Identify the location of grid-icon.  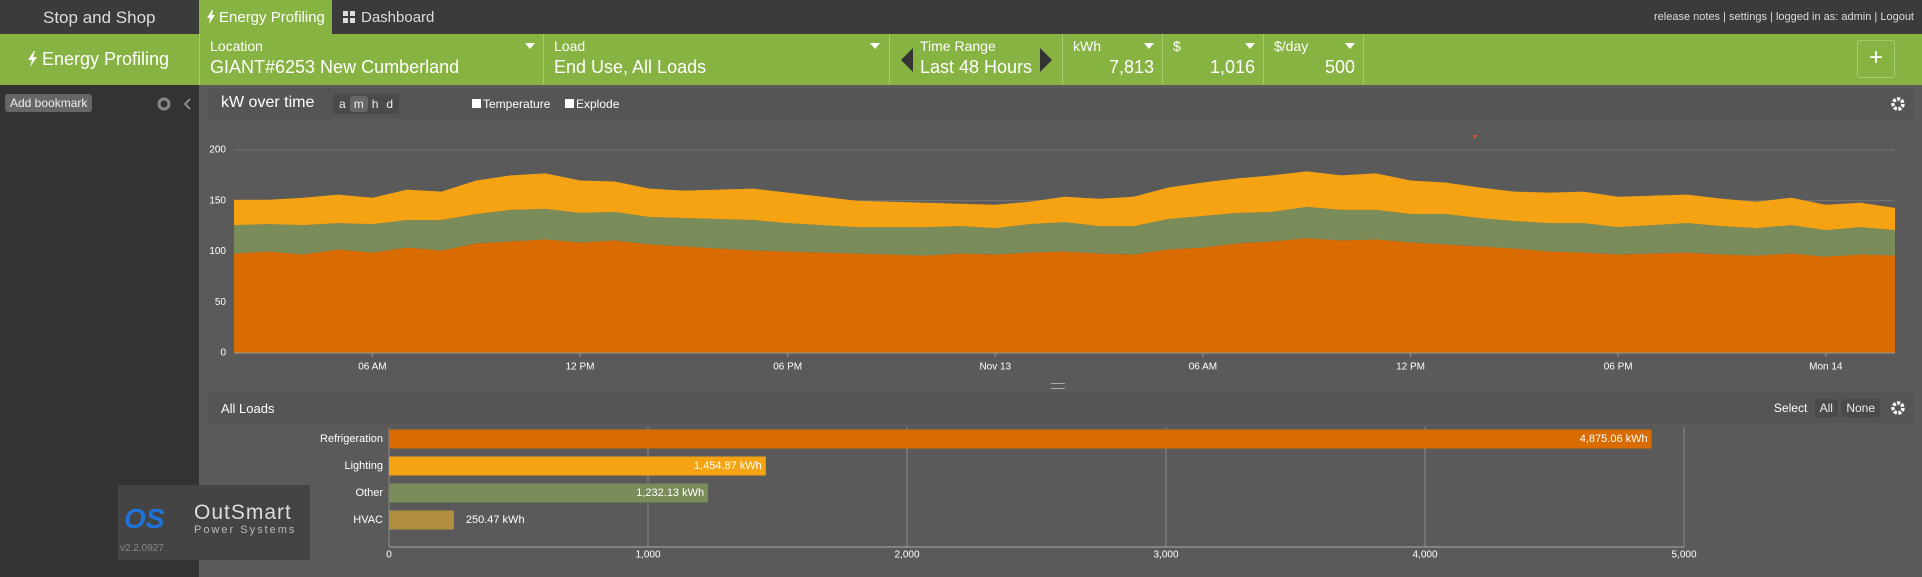
(349, 17).